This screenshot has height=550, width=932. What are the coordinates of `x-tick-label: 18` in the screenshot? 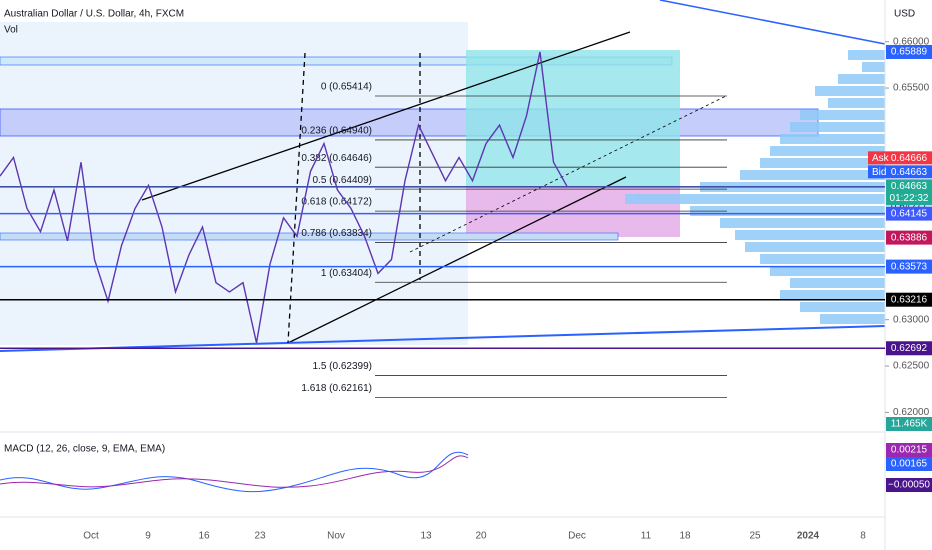 It's located at (685, 536).